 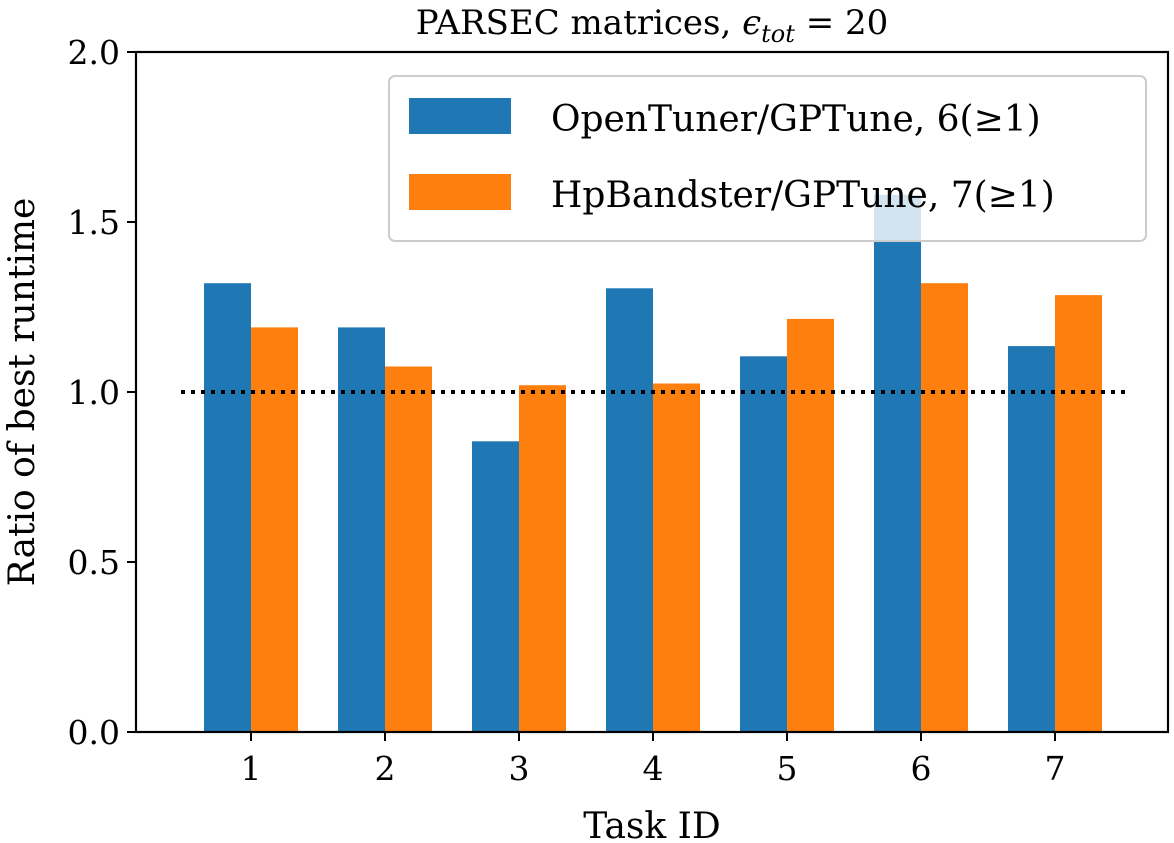 I want to click on legend-label-opentuner: OpenTuner/GPTune, 6(≥1), so click(x=796, y=119).